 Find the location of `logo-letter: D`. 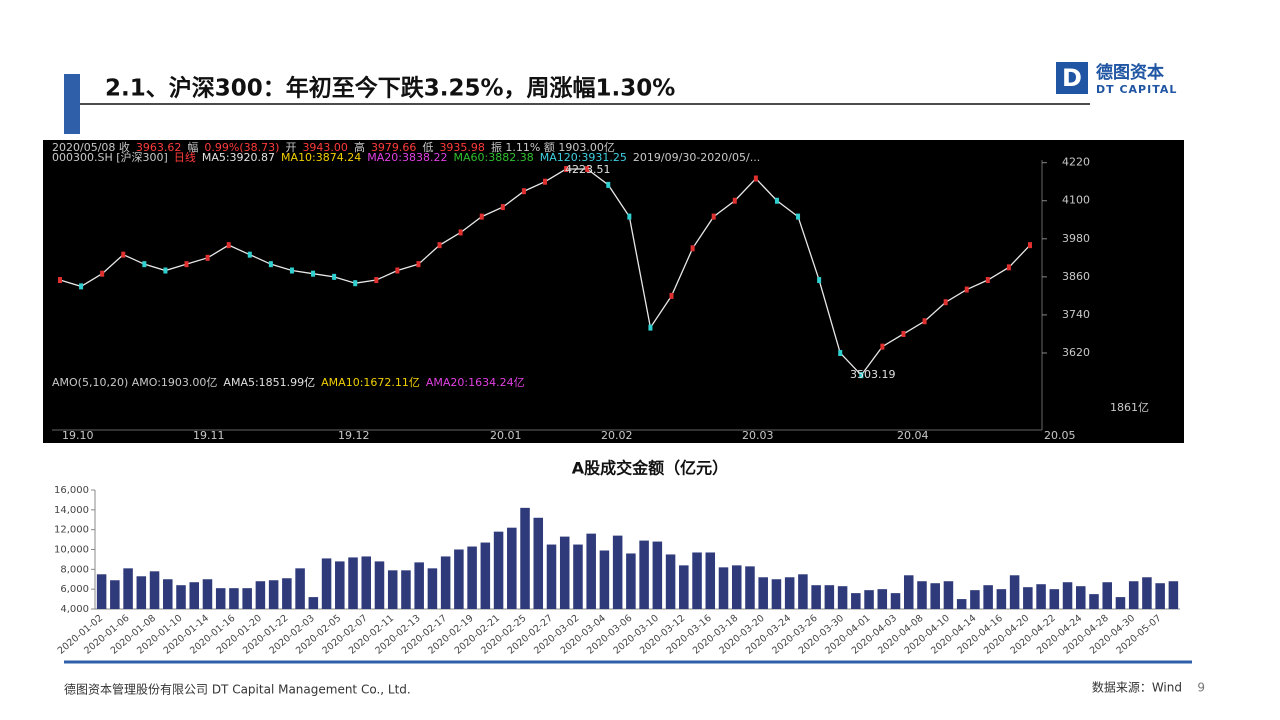

logo-letter: D is located at coordinates (1072, 78).